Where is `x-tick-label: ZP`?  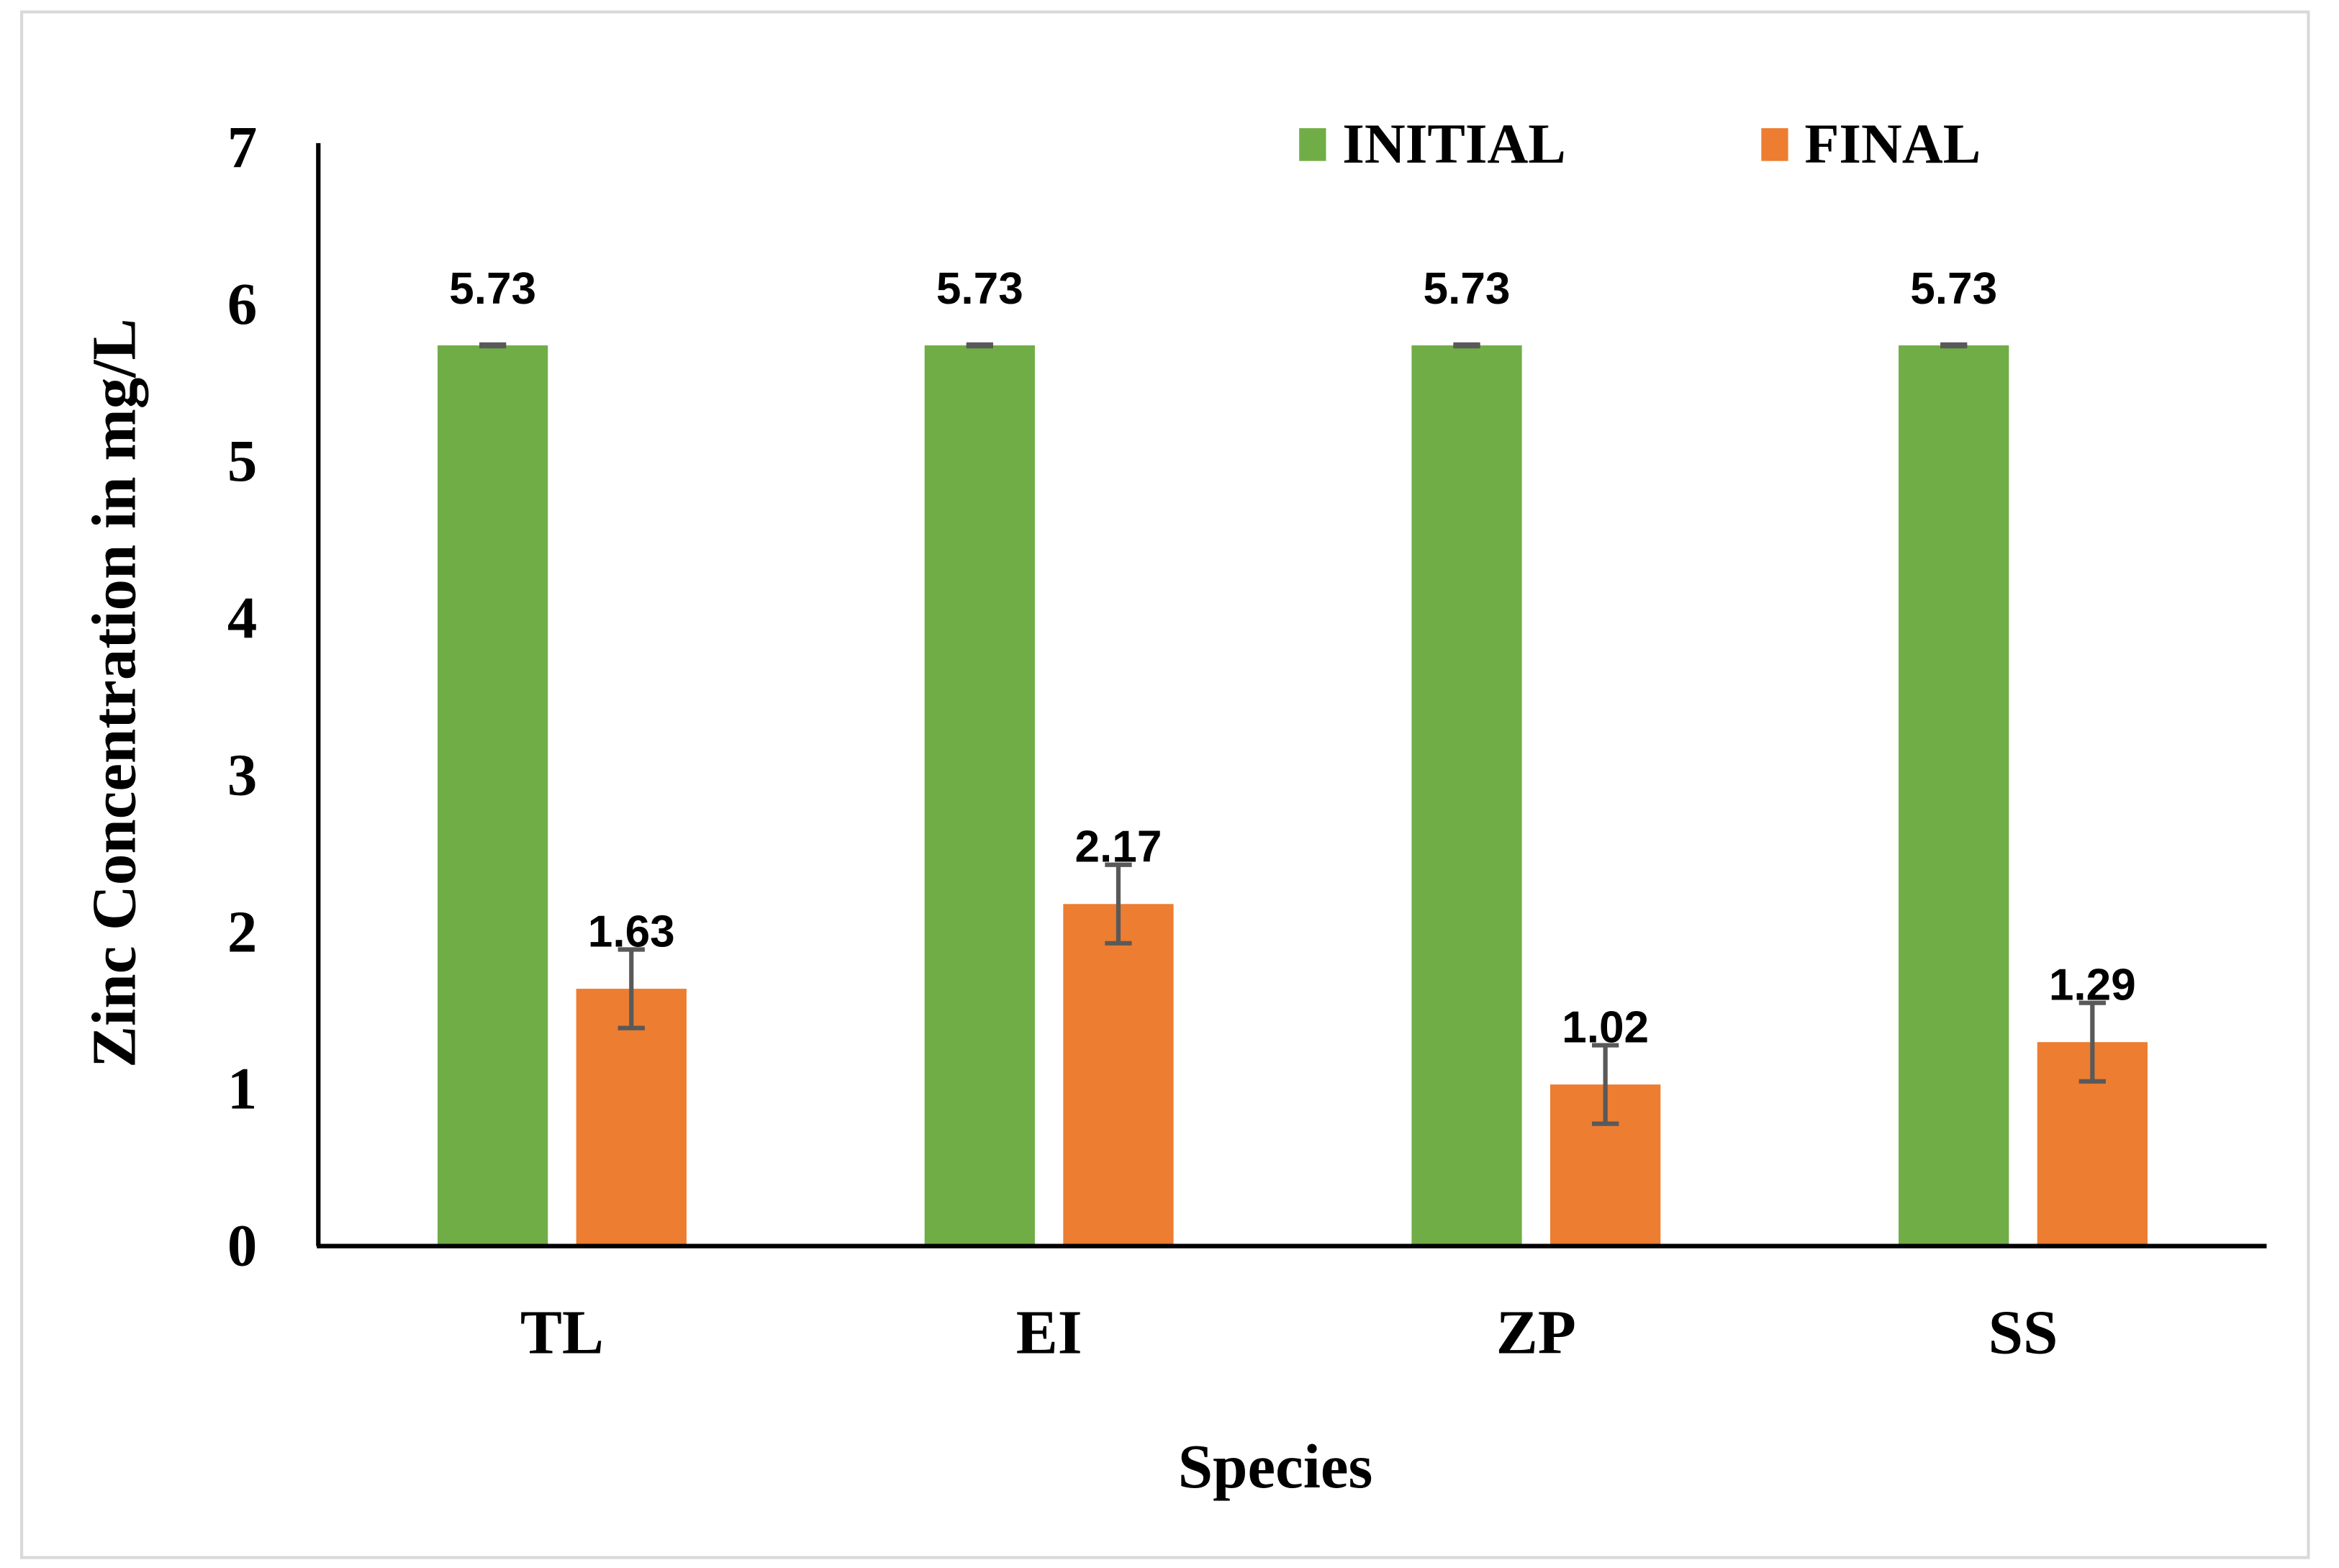 x-tick-label: ZP is located at coordinates (1536, 1332).